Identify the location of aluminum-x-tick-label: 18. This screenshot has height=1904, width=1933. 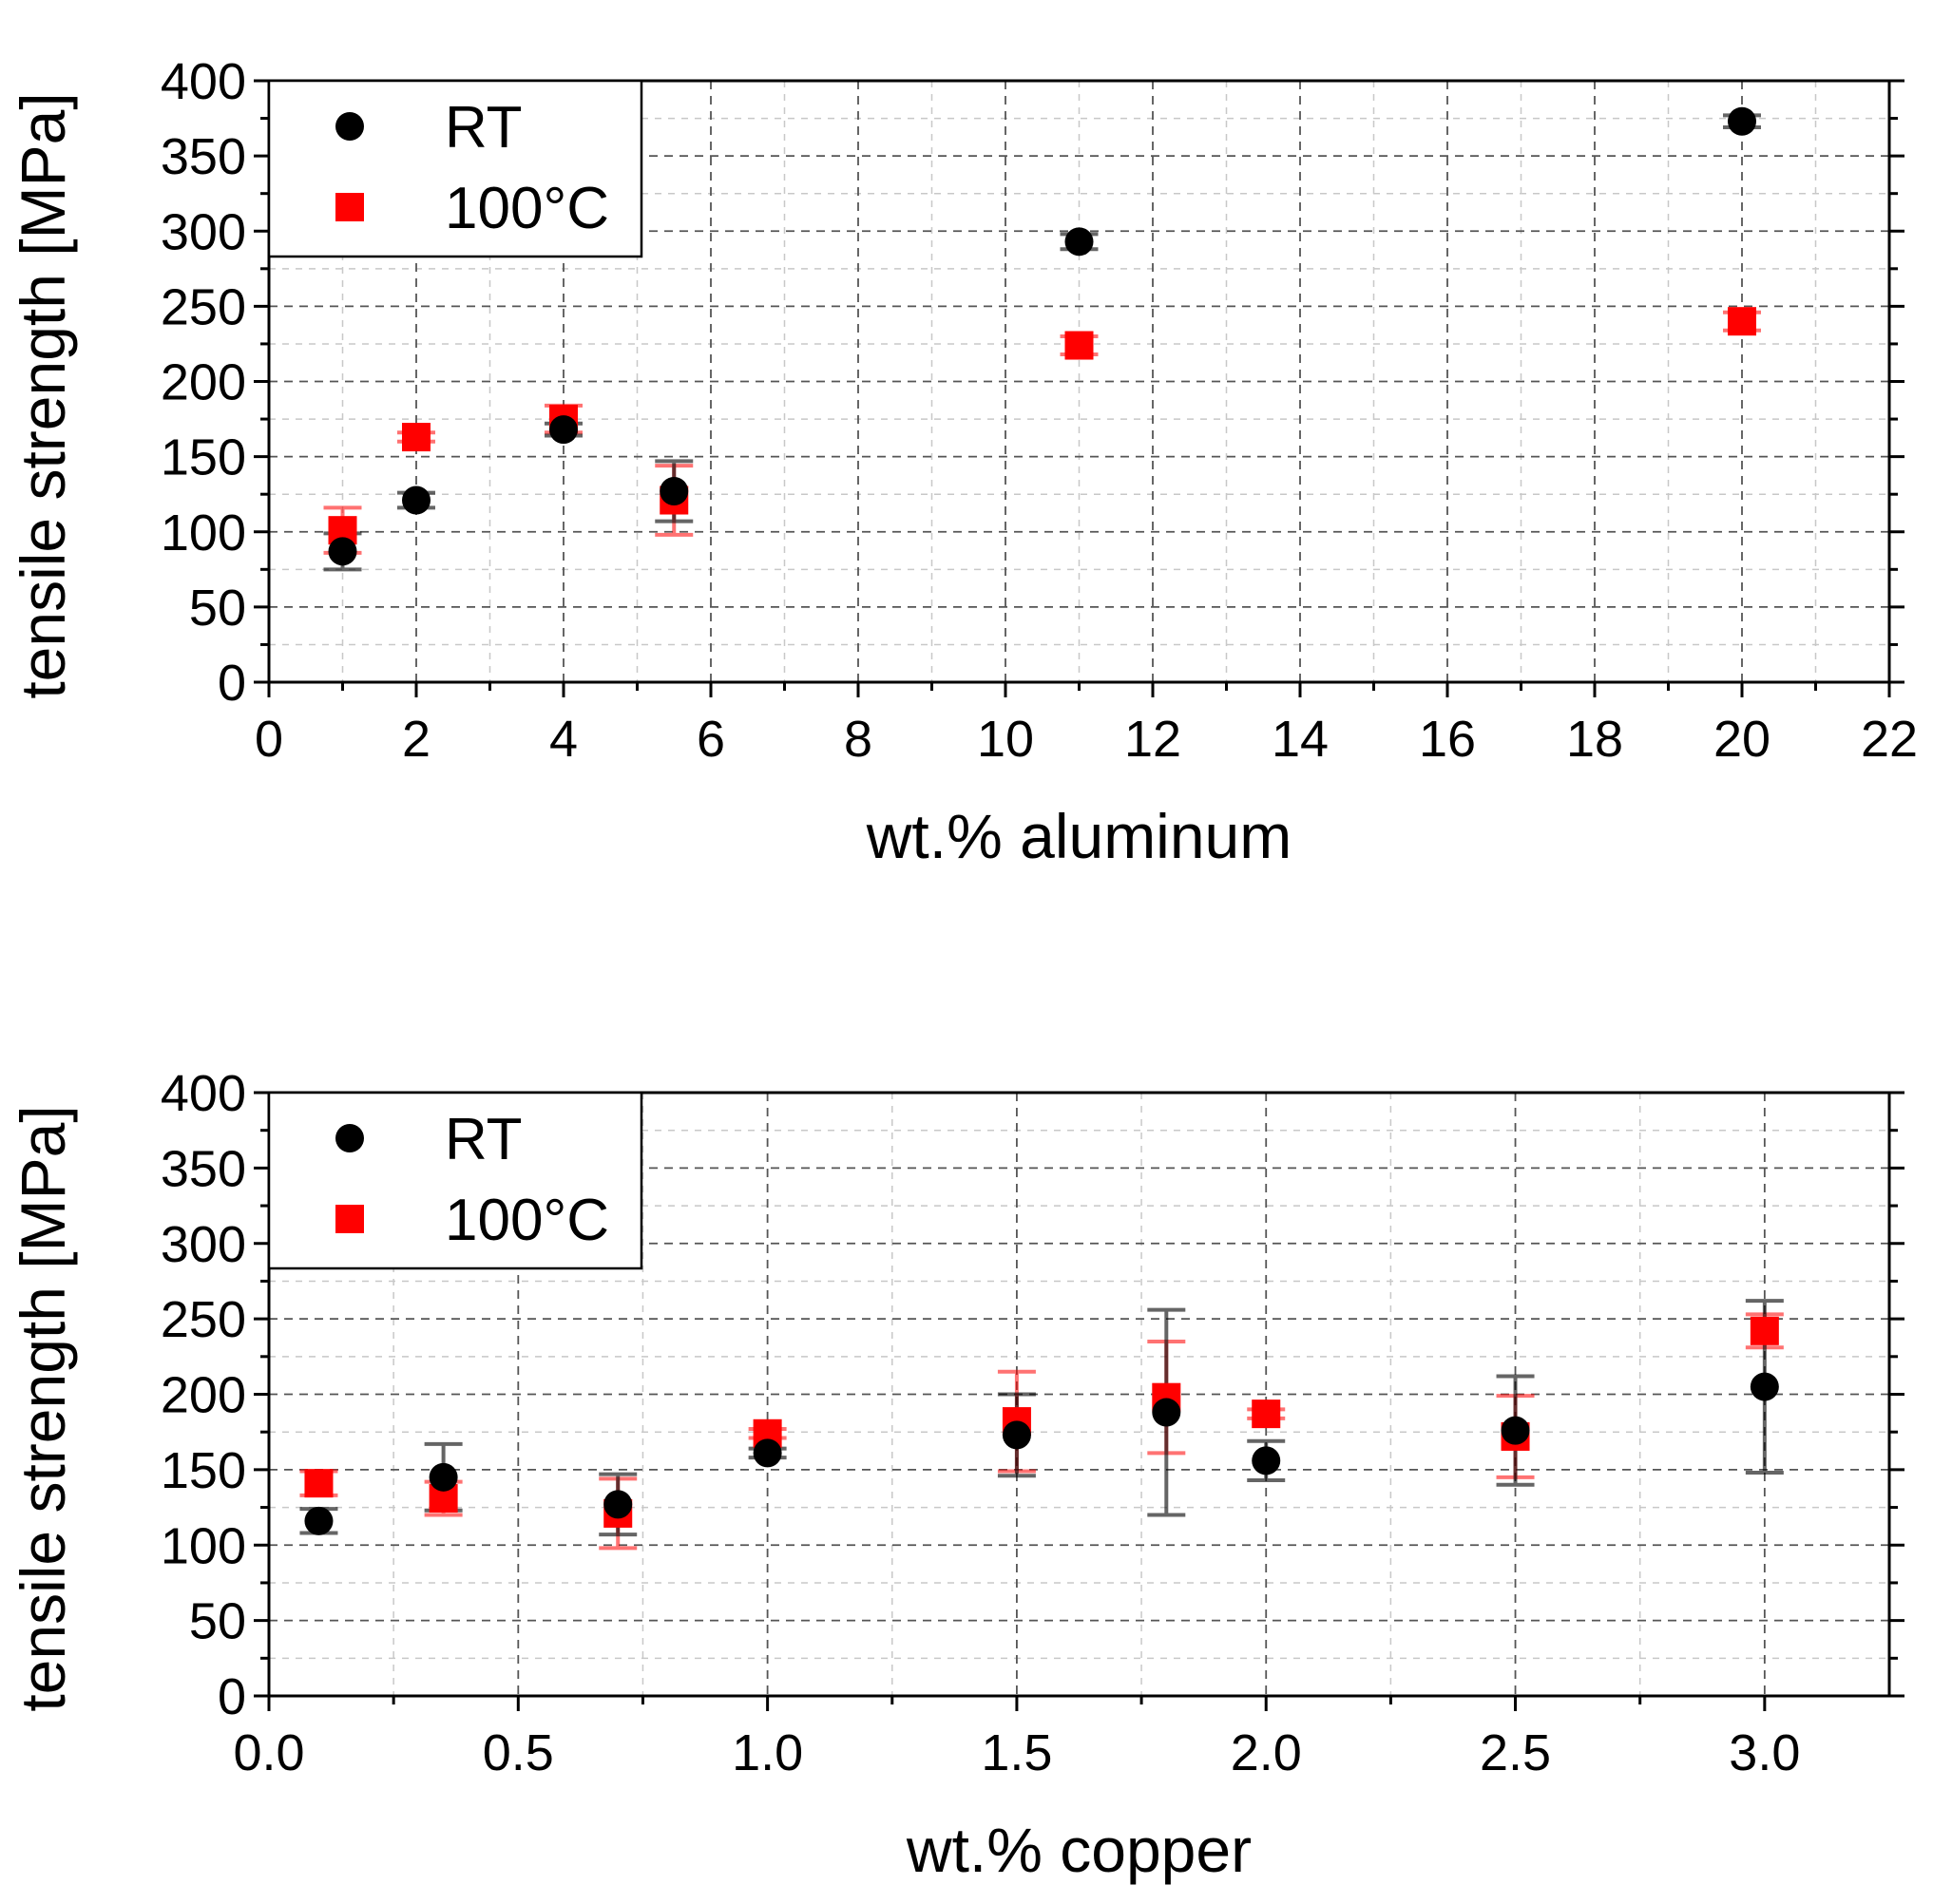
(1594, 740).